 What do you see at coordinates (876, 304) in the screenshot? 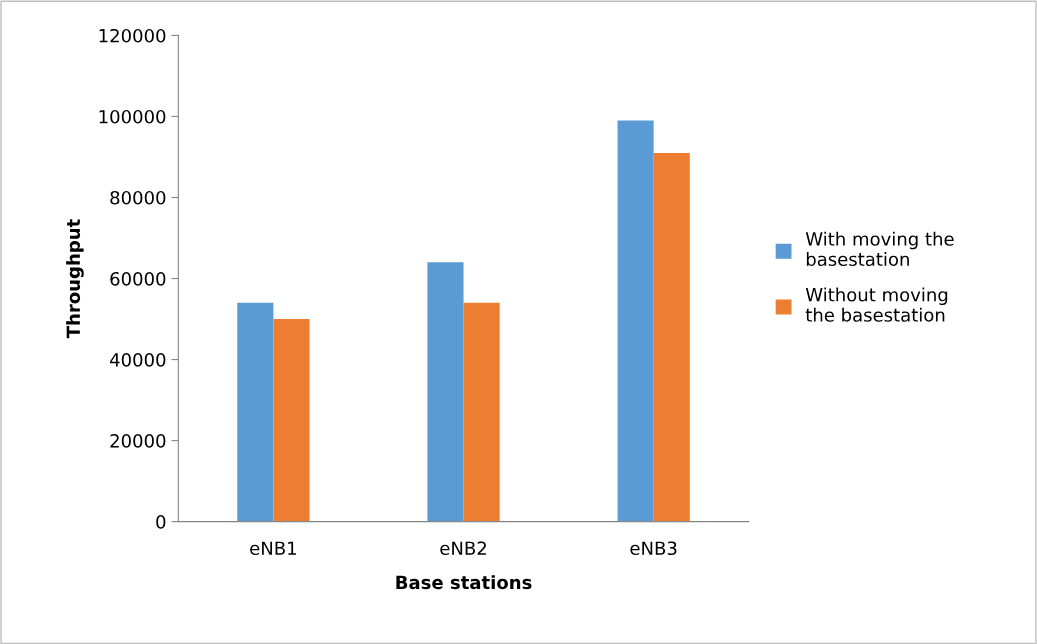
I see `legend-label: Without moving the basestation` at bounding box center [876, 304].